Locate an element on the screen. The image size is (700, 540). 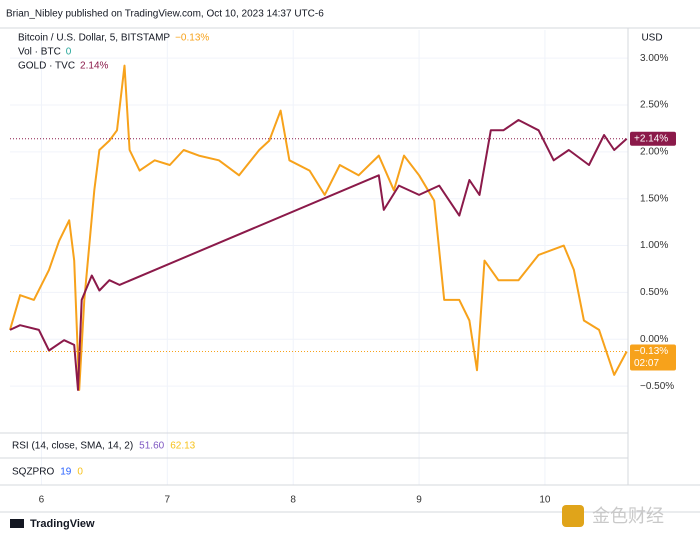
x-tick-label: 6 is located at coordinates (42, 500).